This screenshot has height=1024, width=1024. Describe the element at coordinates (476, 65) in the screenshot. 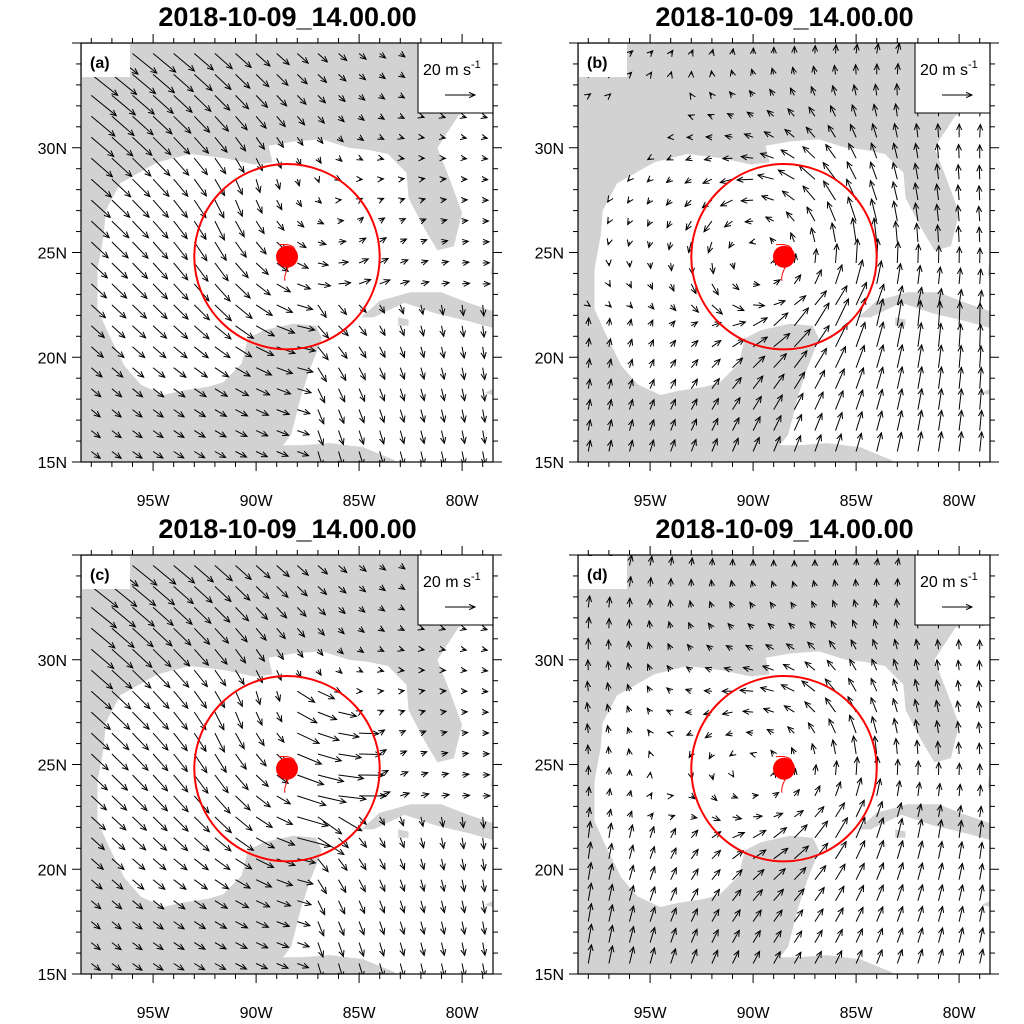

I see `reference-vector-exponent: -1` at that location.